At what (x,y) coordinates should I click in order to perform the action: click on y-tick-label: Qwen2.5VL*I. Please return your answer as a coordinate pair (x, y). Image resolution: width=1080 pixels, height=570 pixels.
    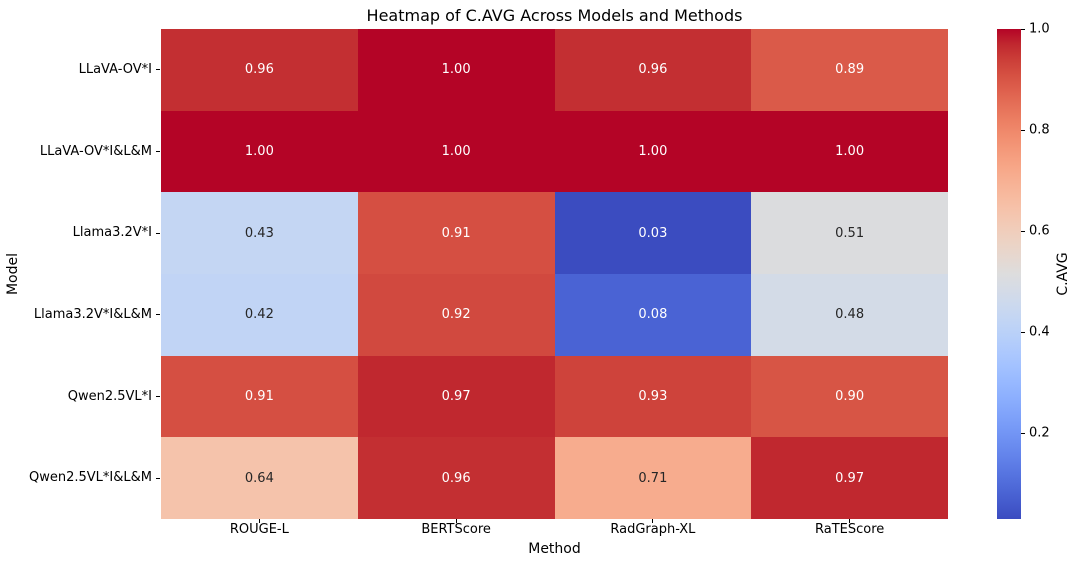
    Looking at the image, I should click on (109, 396).